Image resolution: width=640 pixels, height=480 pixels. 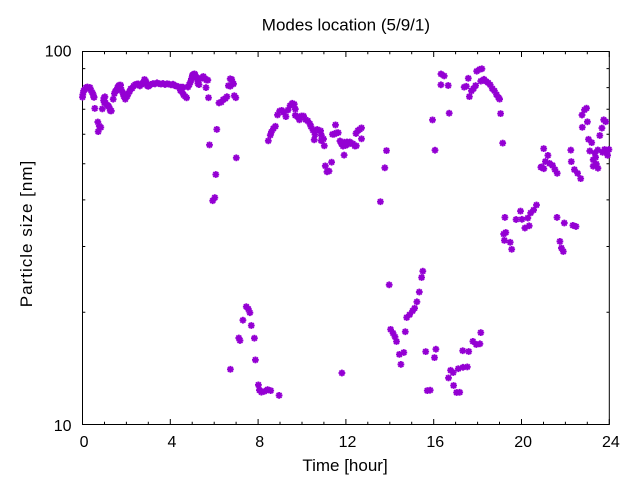 I want to click on svg-text: 24, so click(x=611, y=442).